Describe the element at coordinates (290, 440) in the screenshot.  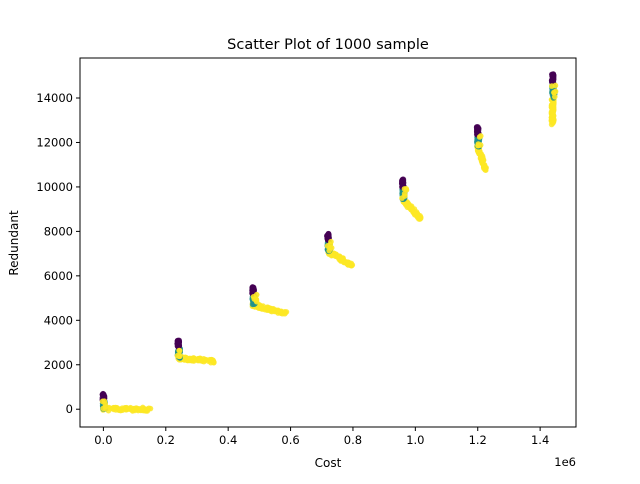
I see `x-tick-label: 0.6` at that location.